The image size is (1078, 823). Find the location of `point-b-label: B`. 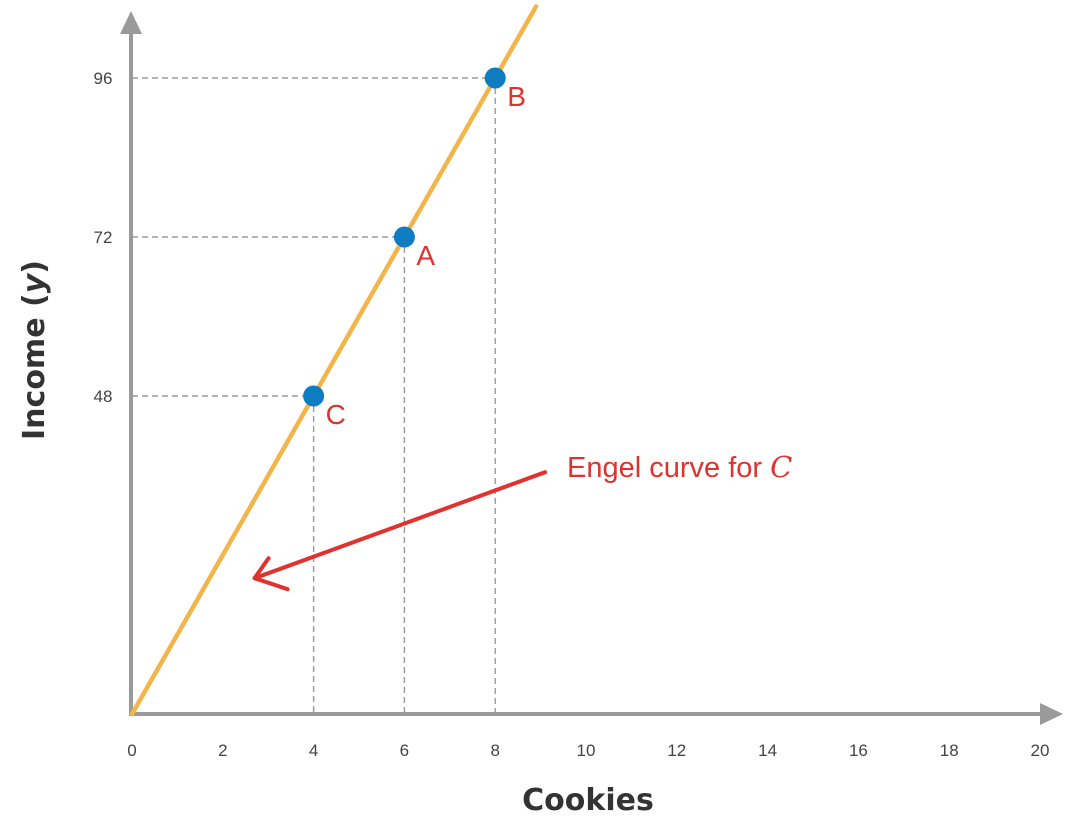

point-b-label: B is located at coordinates (516, 96).